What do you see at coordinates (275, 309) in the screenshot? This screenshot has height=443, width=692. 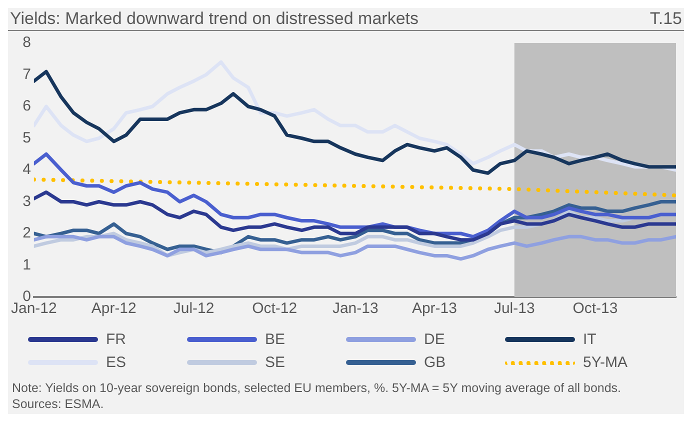 I see `x-tick-label: Oct-12` at bounding box center [275, 309].